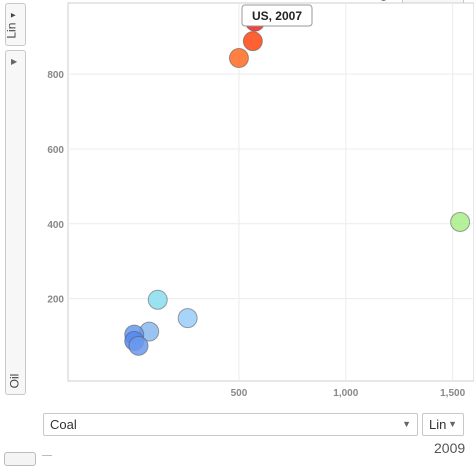  I want to click on dot-icon, so click(383, 0).